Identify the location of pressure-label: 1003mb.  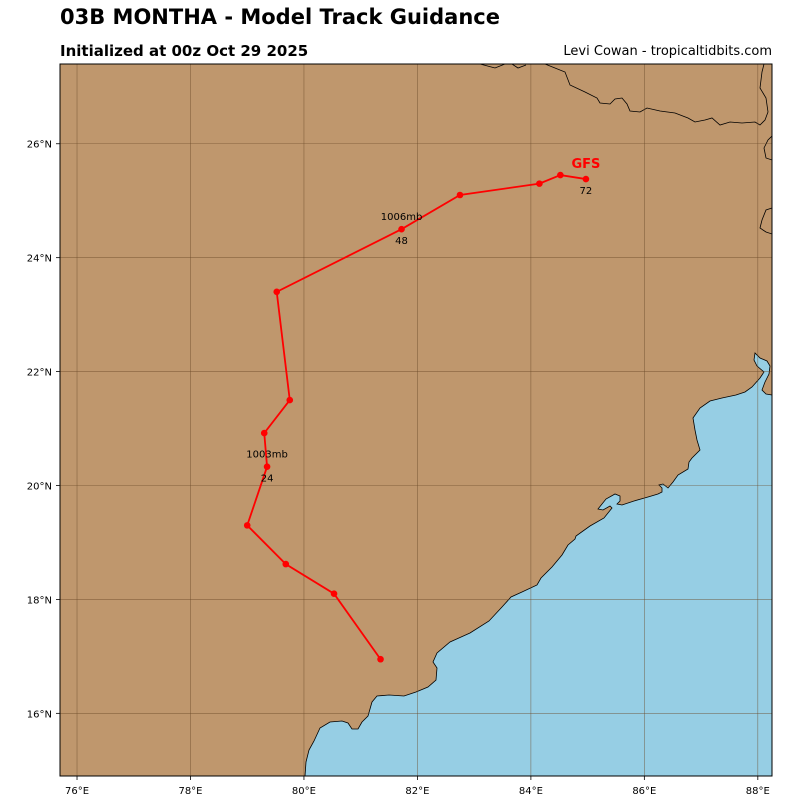
(267, 455).